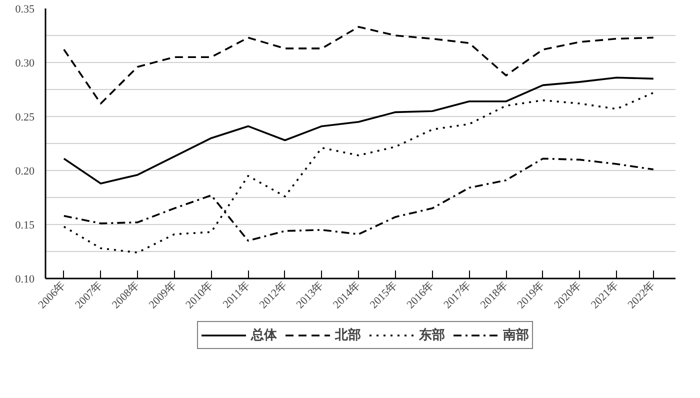 This screenshot has width=700, height=398. What do you see at coordinates (25, 172) in the screenshot?
I see `y-tick-label: 0.20` at bounding box center [25, 172].